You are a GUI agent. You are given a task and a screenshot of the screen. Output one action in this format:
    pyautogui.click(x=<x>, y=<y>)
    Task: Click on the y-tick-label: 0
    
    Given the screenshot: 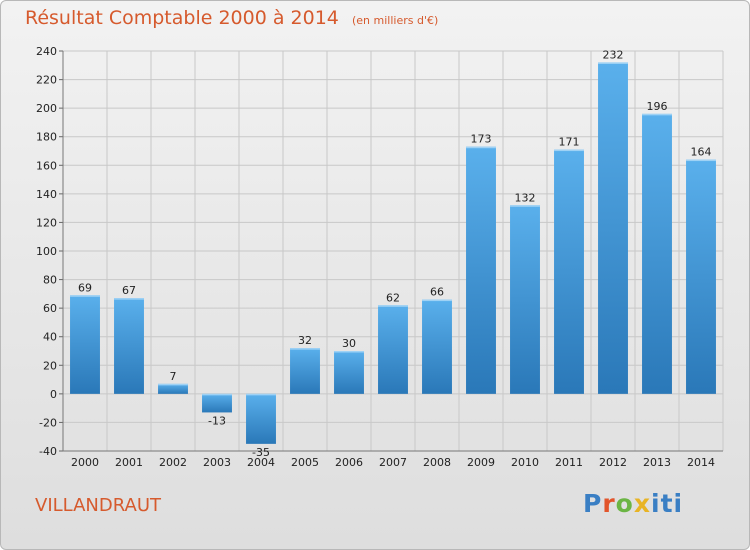 What is the action you would take?
    pyautogui.click(x=53, y=394)
    